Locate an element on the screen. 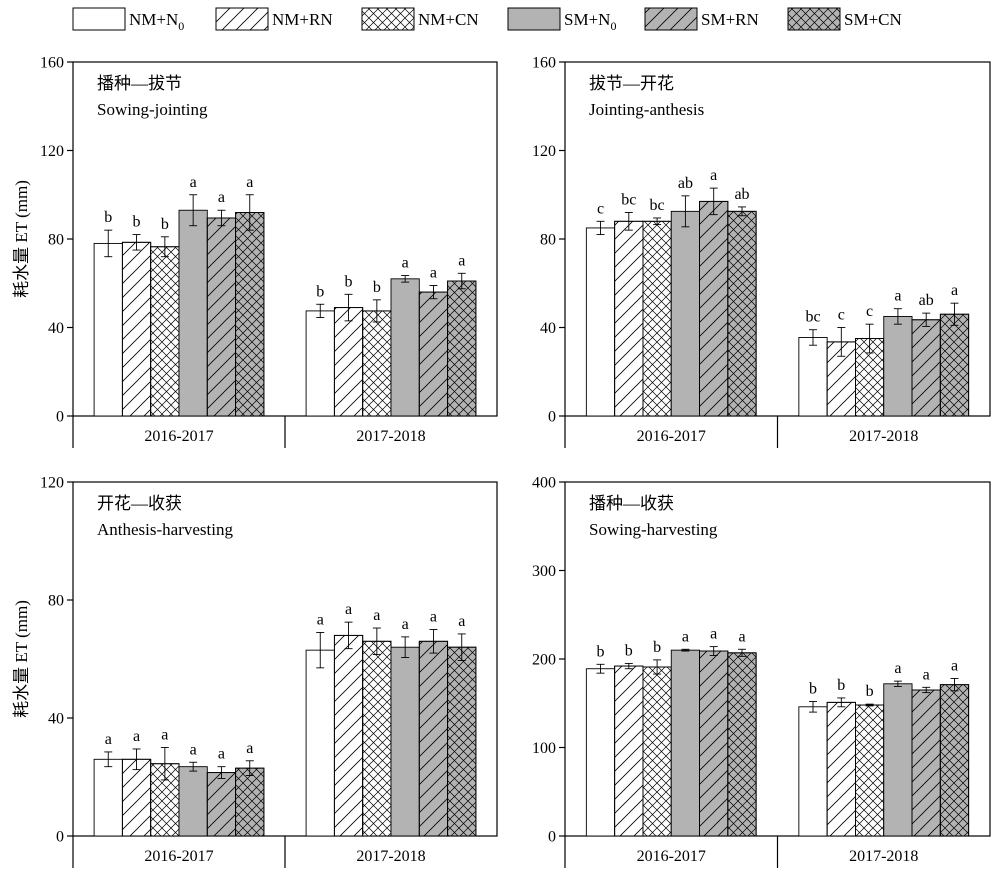  legend-name: SM+CN is located at coordinates (873, 19).